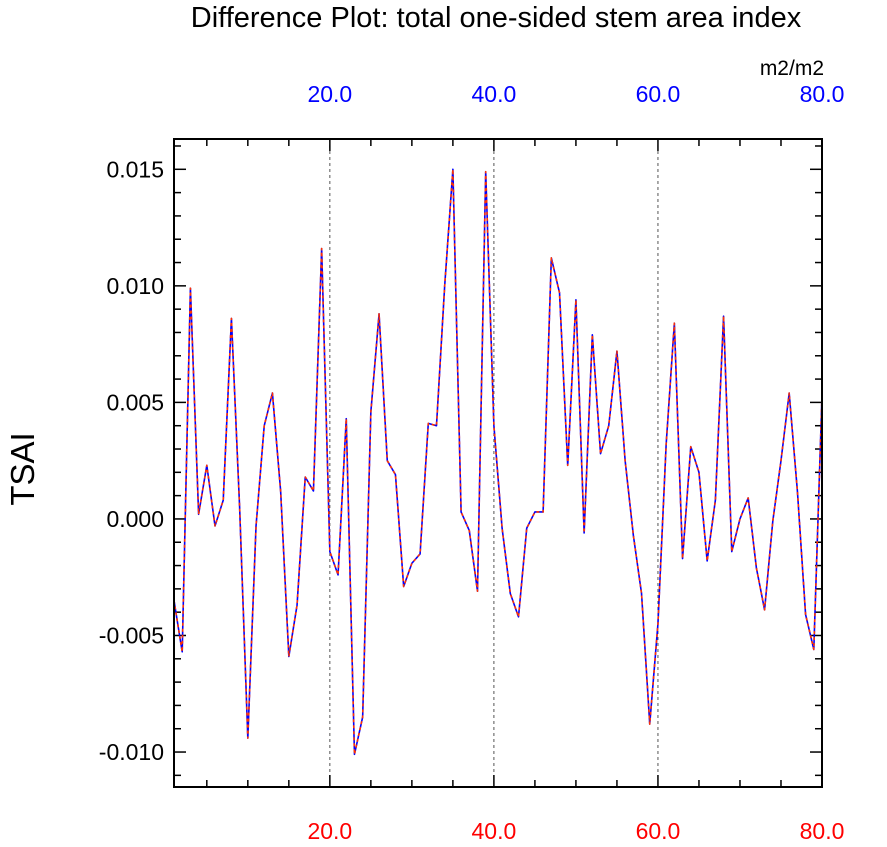  Describe the element at coordinates (792, 68) in the screenshot. I see `units-label: m2/m2` at that location.